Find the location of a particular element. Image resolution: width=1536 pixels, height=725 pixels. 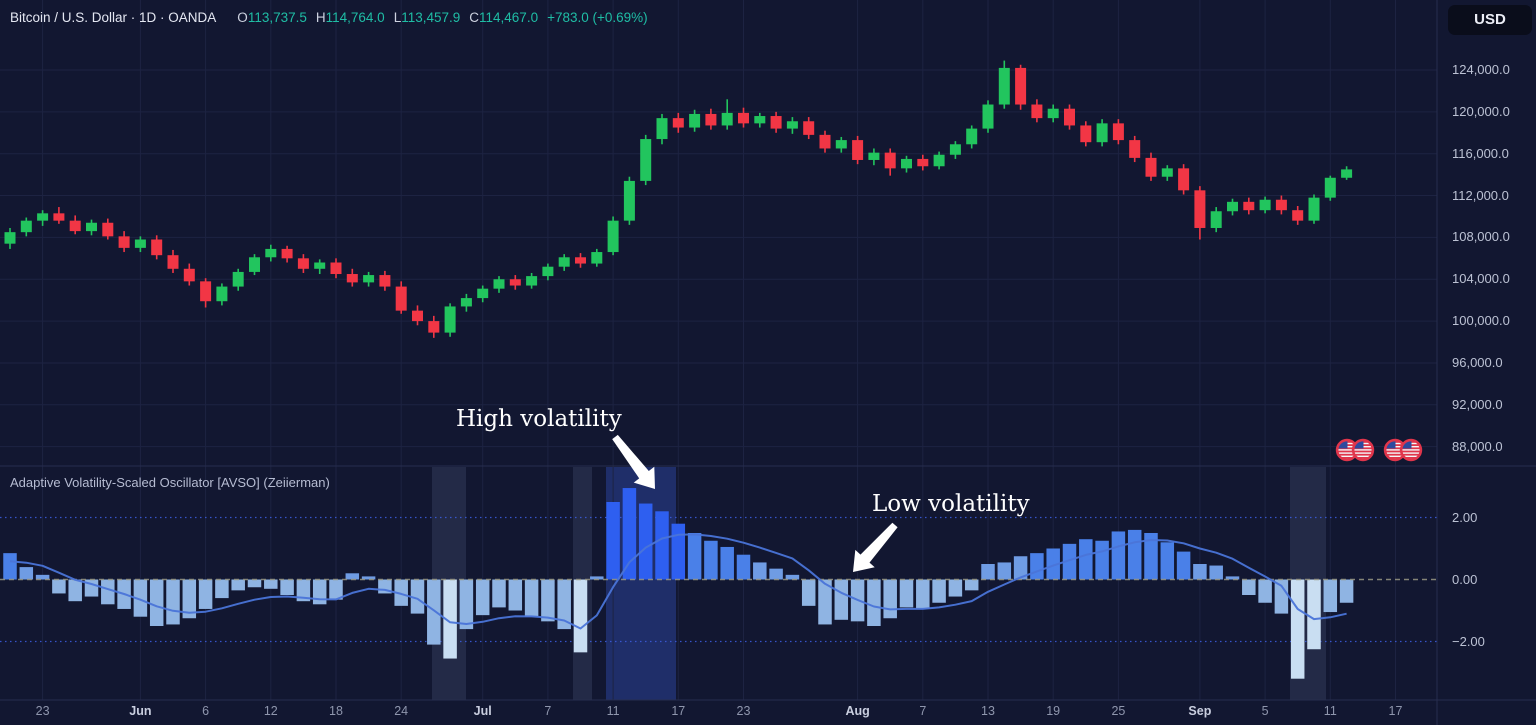

price-axis-label: 120,000.0 is located at coordinates (1481, 111).